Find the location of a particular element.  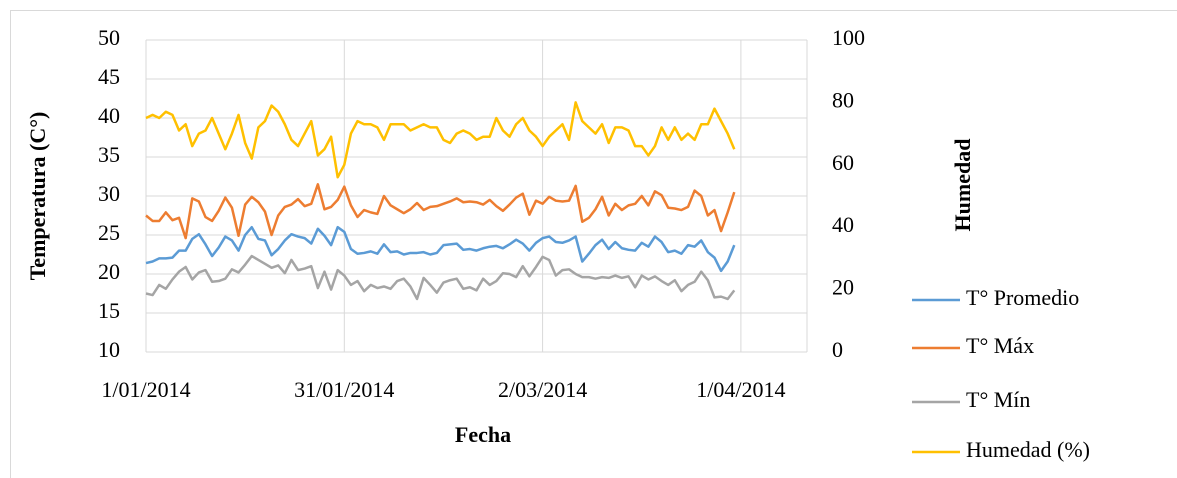

x-axis-title: Fecha is located at coordinates (483, 434).